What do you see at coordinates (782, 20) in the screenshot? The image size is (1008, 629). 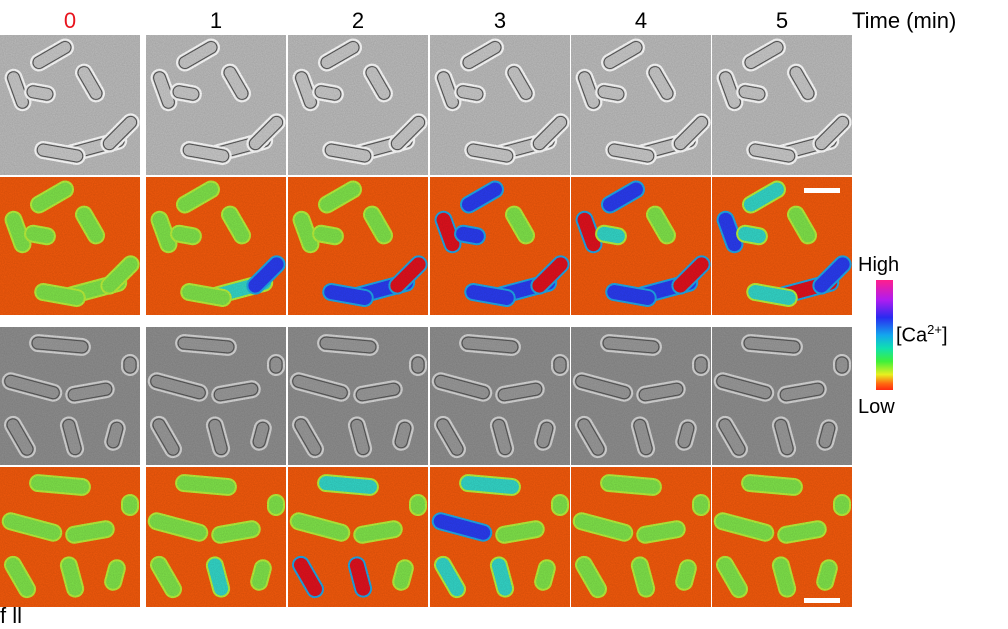 I see `time-label-5: 5` at bounding box center [782, 20].